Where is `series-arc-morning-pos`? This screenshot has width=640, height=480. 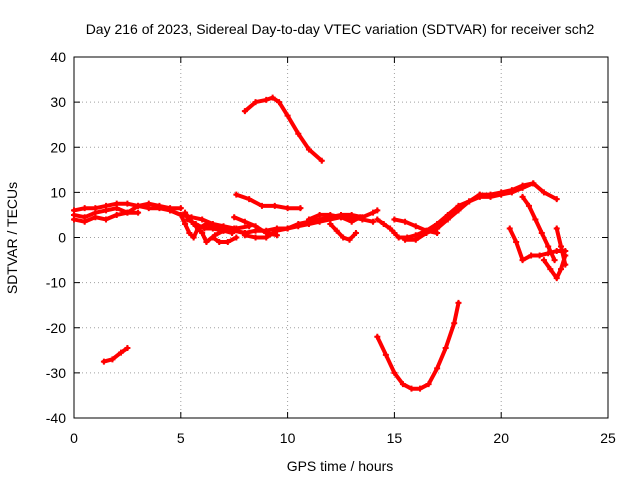
series-arc-morning-pos is located at coordinates (283, 129).